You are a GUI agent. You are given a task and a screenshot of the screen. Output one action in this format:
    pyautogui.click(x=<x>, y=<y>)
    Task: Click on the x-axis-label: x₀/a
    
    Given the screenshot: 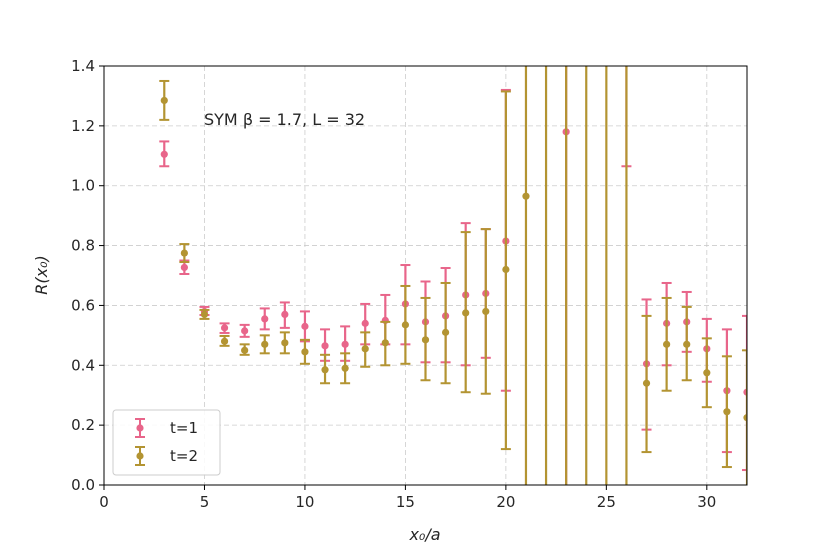 What is the action you would take?
    pyautogui.click(x=424, y=534)
    